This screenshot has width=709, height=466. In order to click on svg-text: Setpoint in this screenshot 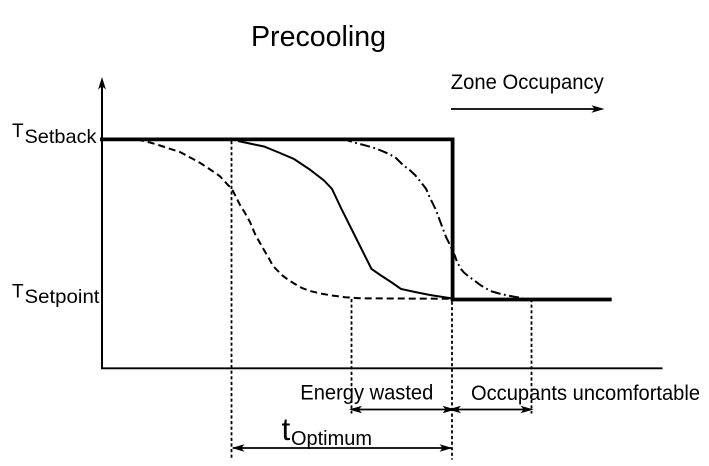, I will do `click(63, 297)`.